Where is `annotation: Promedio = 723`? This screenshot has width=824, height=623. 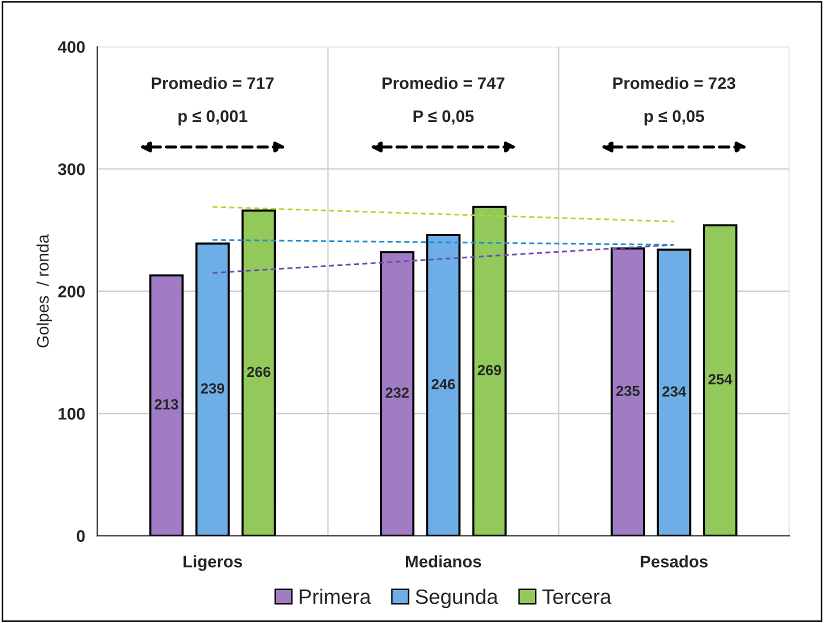 annotation: Promedio = 723 is located at coordinates (674, 83).